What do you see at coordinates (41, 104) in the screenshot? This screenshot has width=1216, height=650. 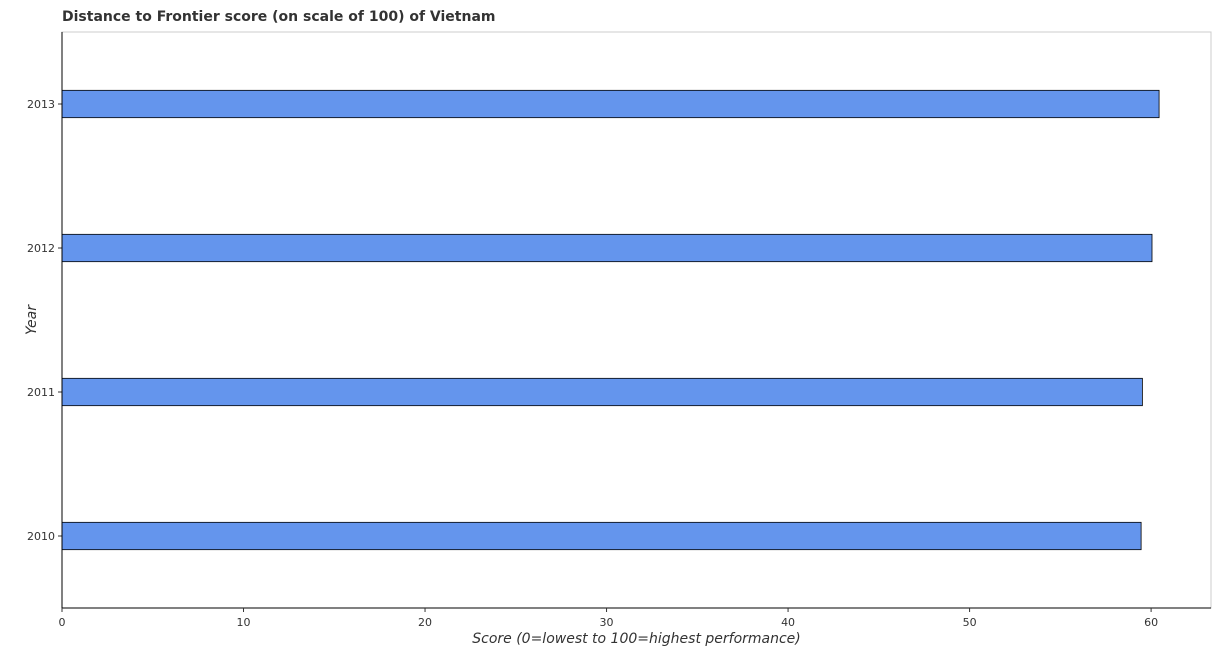 I see `y-tick-label-2013: 2013` at bounding box center [41, 104].